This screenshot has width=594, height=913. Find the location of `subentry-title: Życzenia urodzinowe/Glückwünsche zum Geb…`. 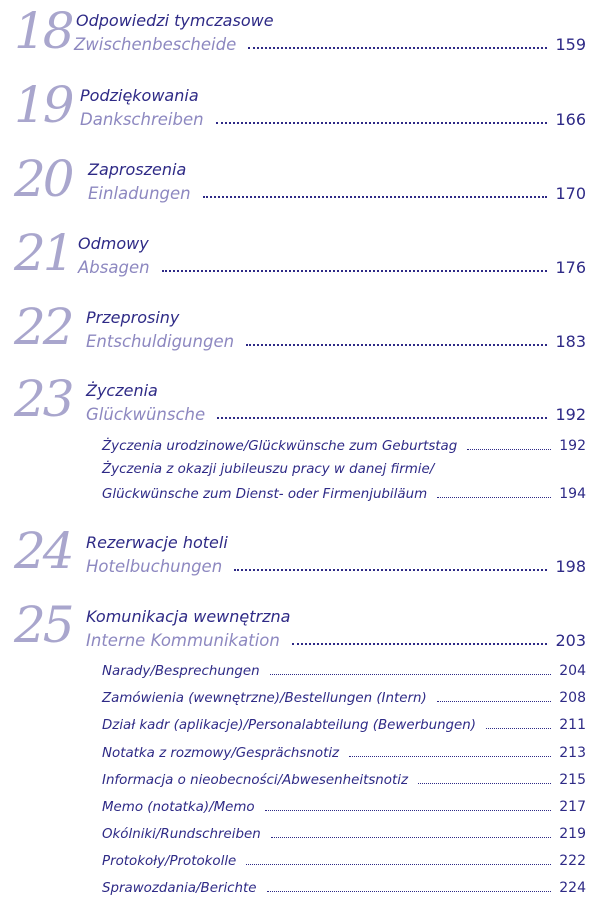

subentry-title: Życzenia urodzinowe/Glückwünsche zum Geb… is located at coordinates (280, 446).